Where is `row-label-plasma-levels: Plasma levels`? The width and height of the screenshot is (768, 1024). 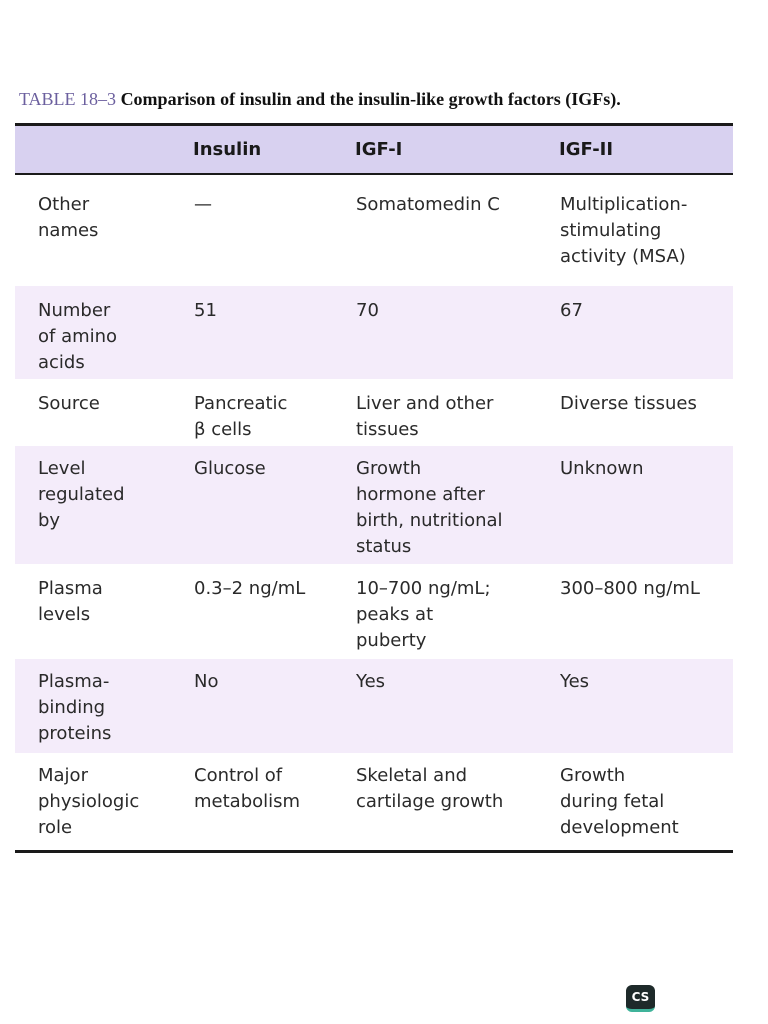 row-label-plasma-levels: Plasma levels is located at coordinates (70, 601).